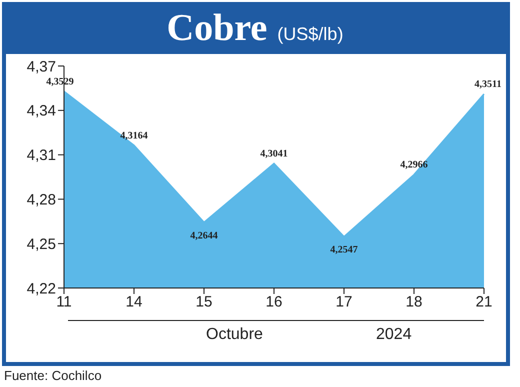 The width and height of the screenshot is (520, 387). What do you see at coordinates (484, 302) in the screenshot?
I see `x-tick-label: 21` at bounding box center [484, 302].